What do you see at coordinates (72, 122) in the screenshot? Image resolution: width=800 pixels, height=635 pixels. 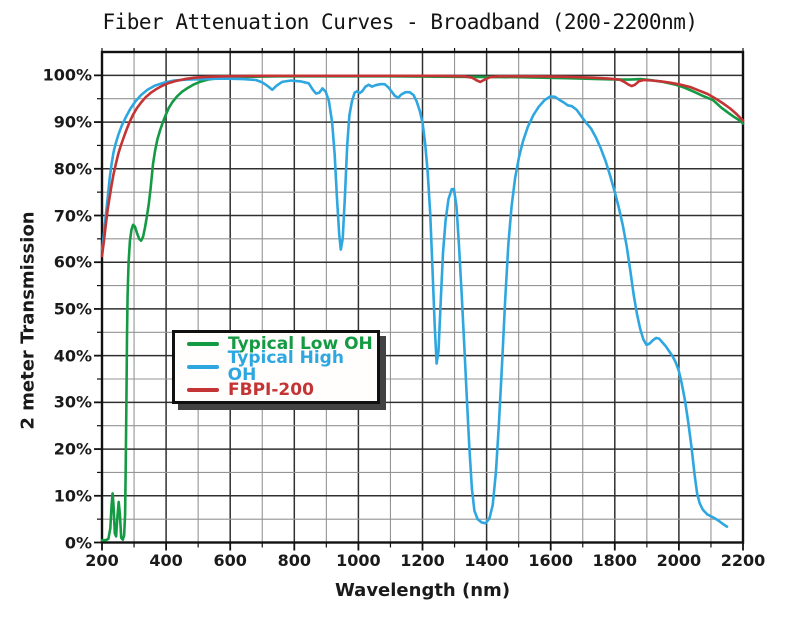 I see `y-tick-label: 90%` at bounding box center [72, 122].